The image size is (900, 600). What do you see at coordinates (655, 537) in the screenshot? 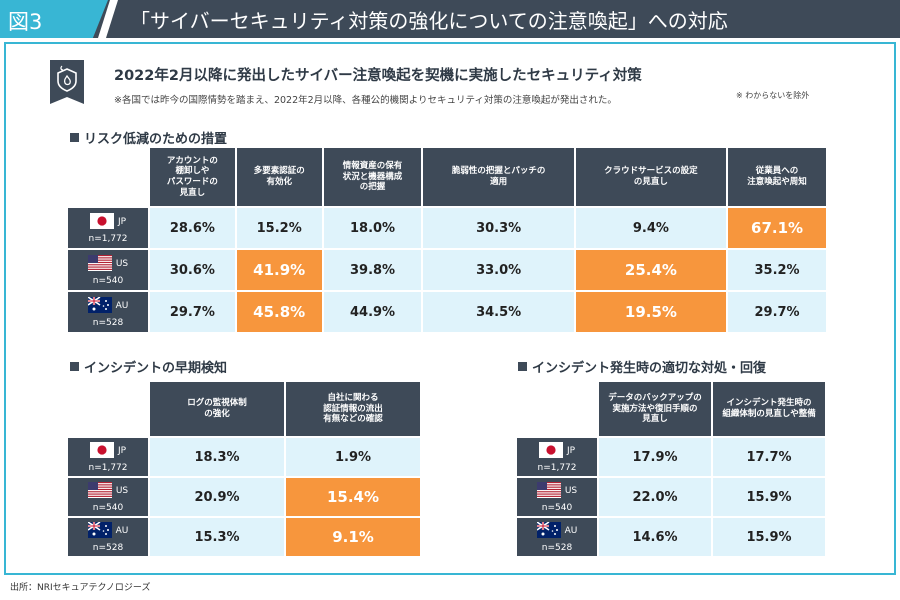
I see `value-cell: 14.6%` at bounding box center [655, 537].